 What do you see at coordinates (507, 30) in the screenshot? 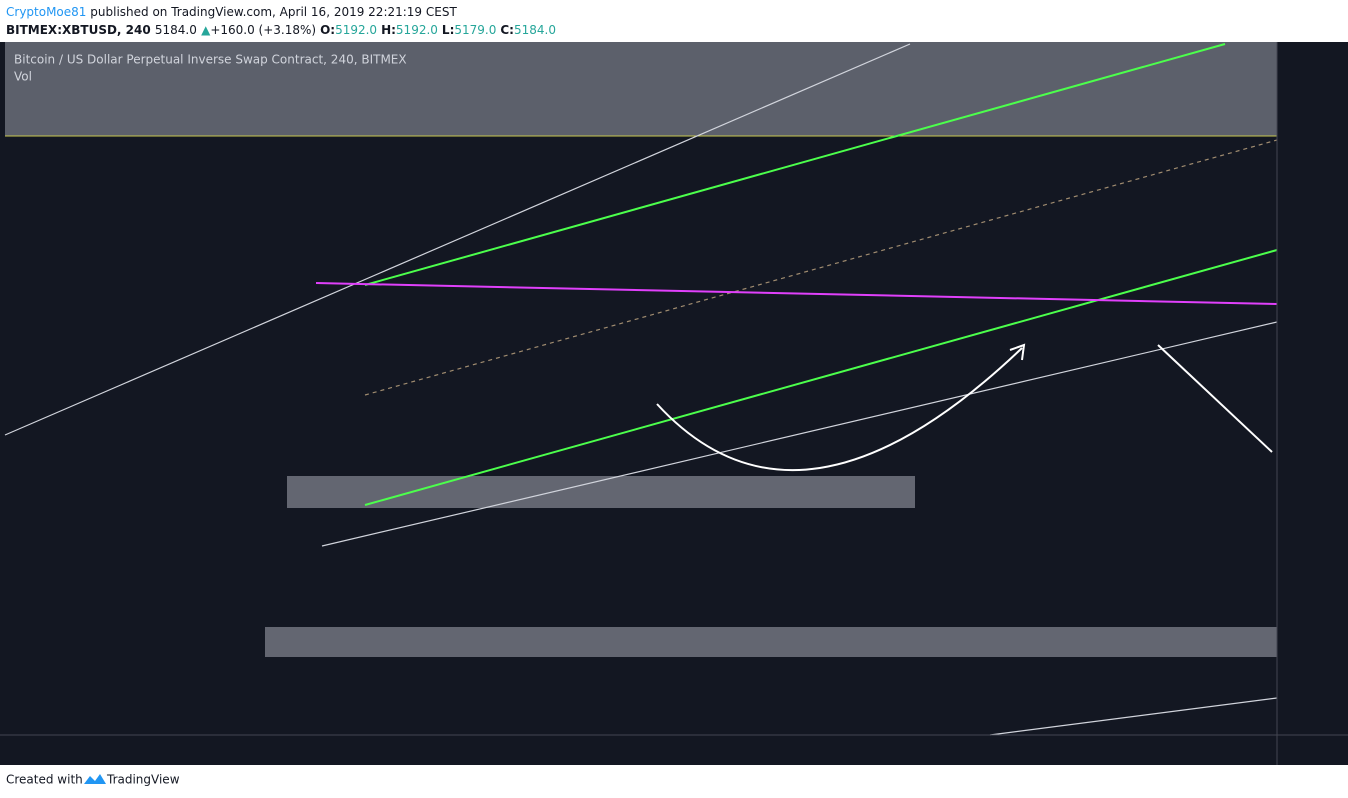
I see `ohlc-key: C:` at bounding box center [507, 30].